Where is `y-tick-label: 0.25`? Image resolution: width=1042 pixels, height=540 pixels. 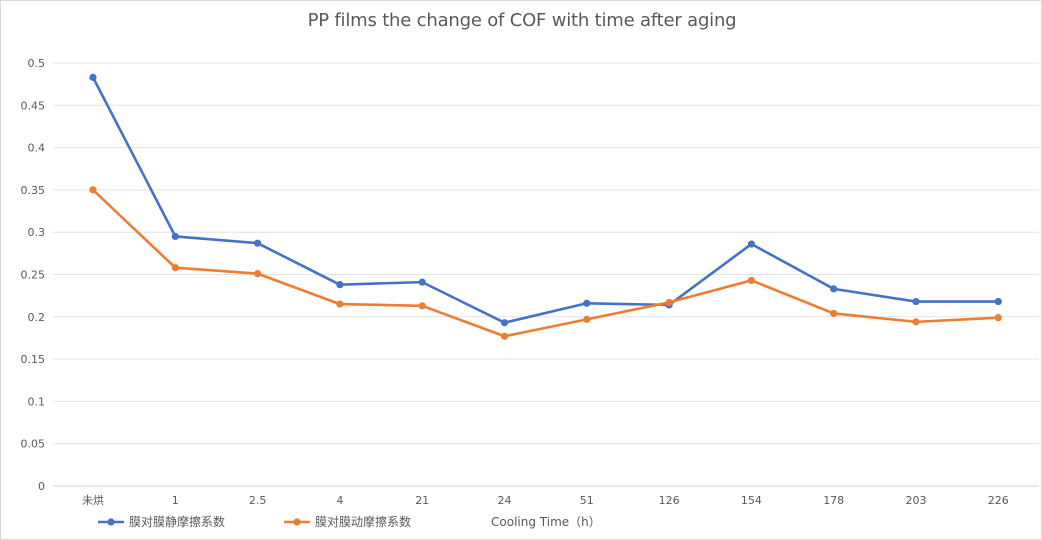
y-tick-label: 0.25 is located at coordinates (33, 275).